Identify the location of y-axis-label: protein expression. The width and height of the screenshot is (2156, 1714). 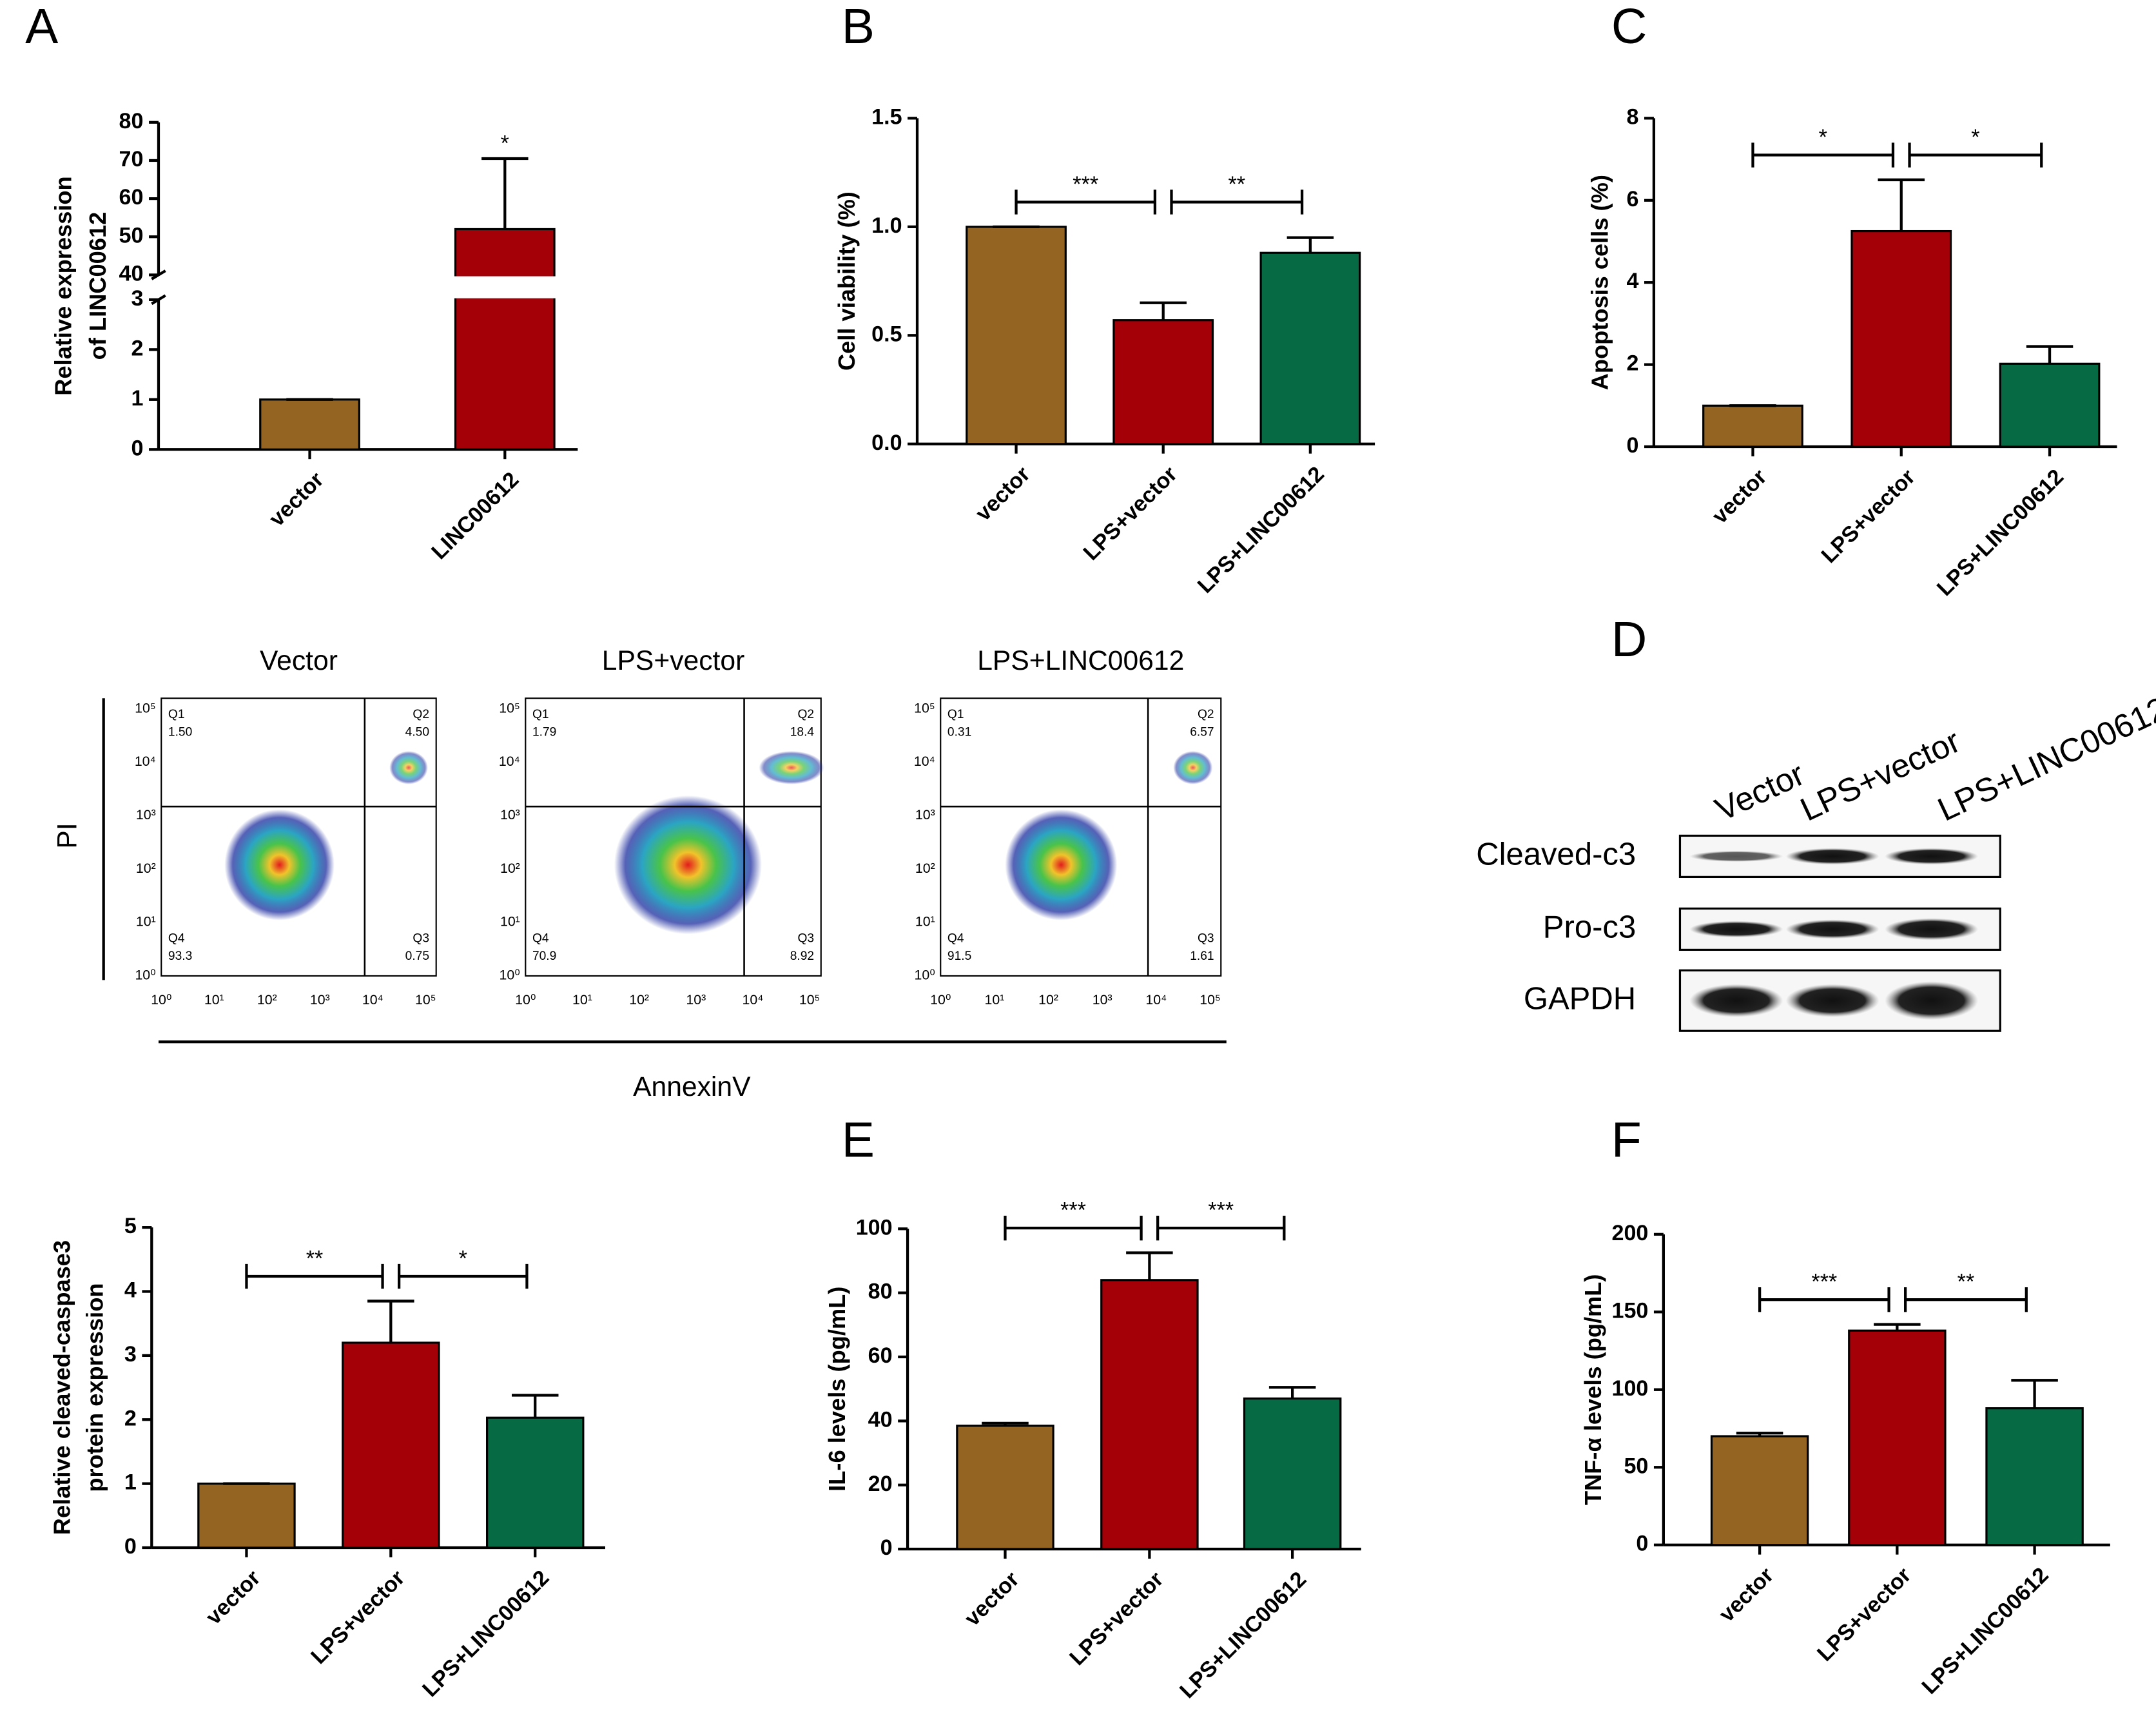
(95, 1387).